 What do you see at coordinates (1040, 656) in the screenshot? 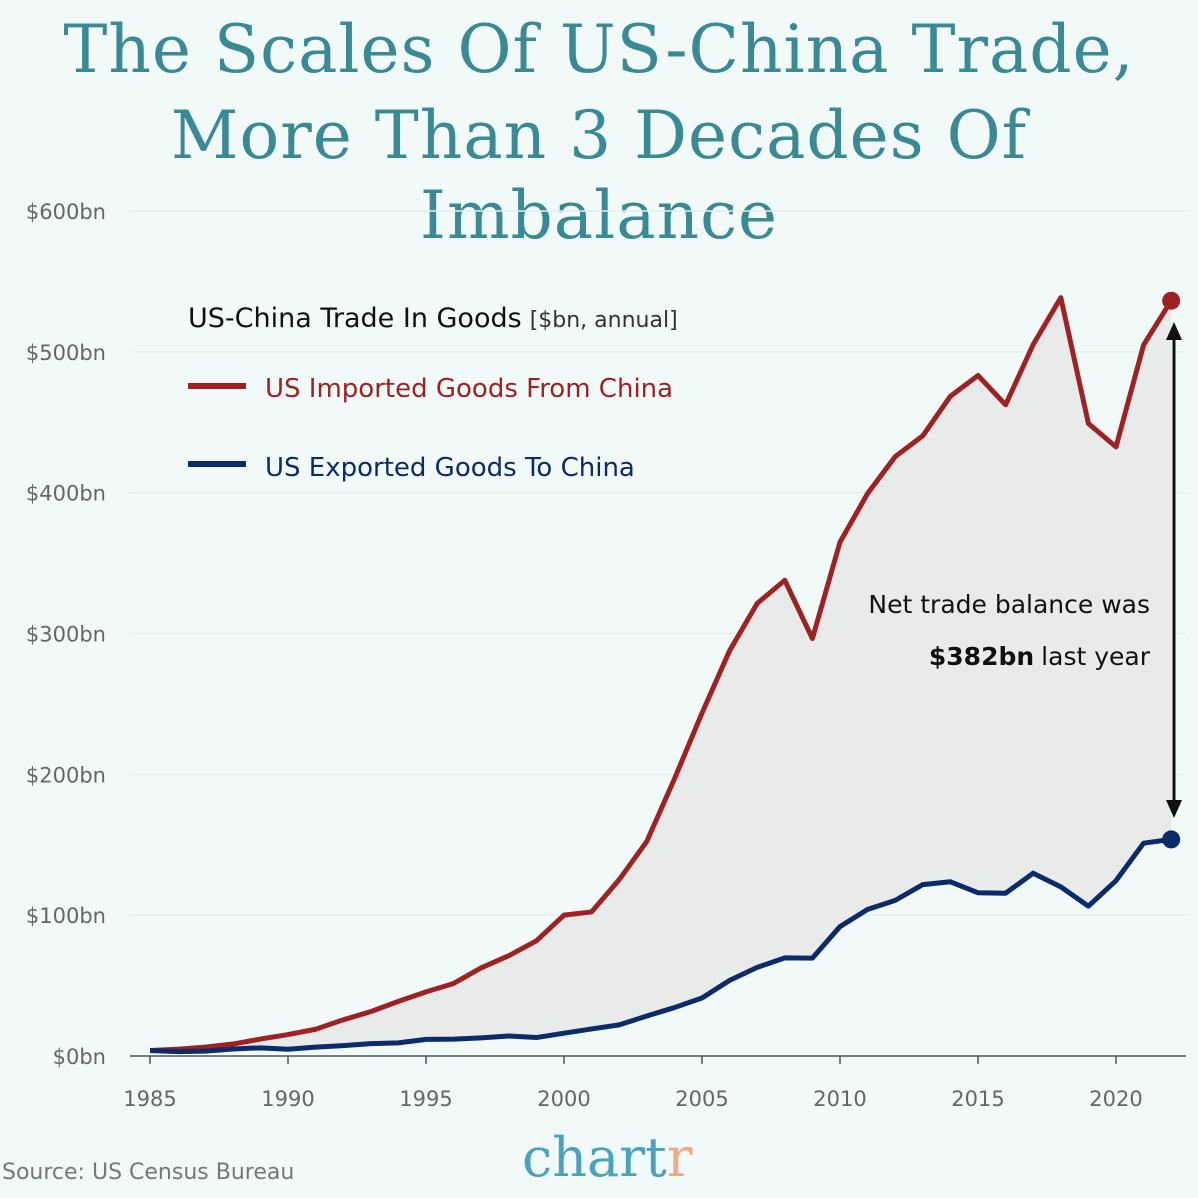
I see `annotation-line-2: $382bn last year` at bounding box center [1040, 656].